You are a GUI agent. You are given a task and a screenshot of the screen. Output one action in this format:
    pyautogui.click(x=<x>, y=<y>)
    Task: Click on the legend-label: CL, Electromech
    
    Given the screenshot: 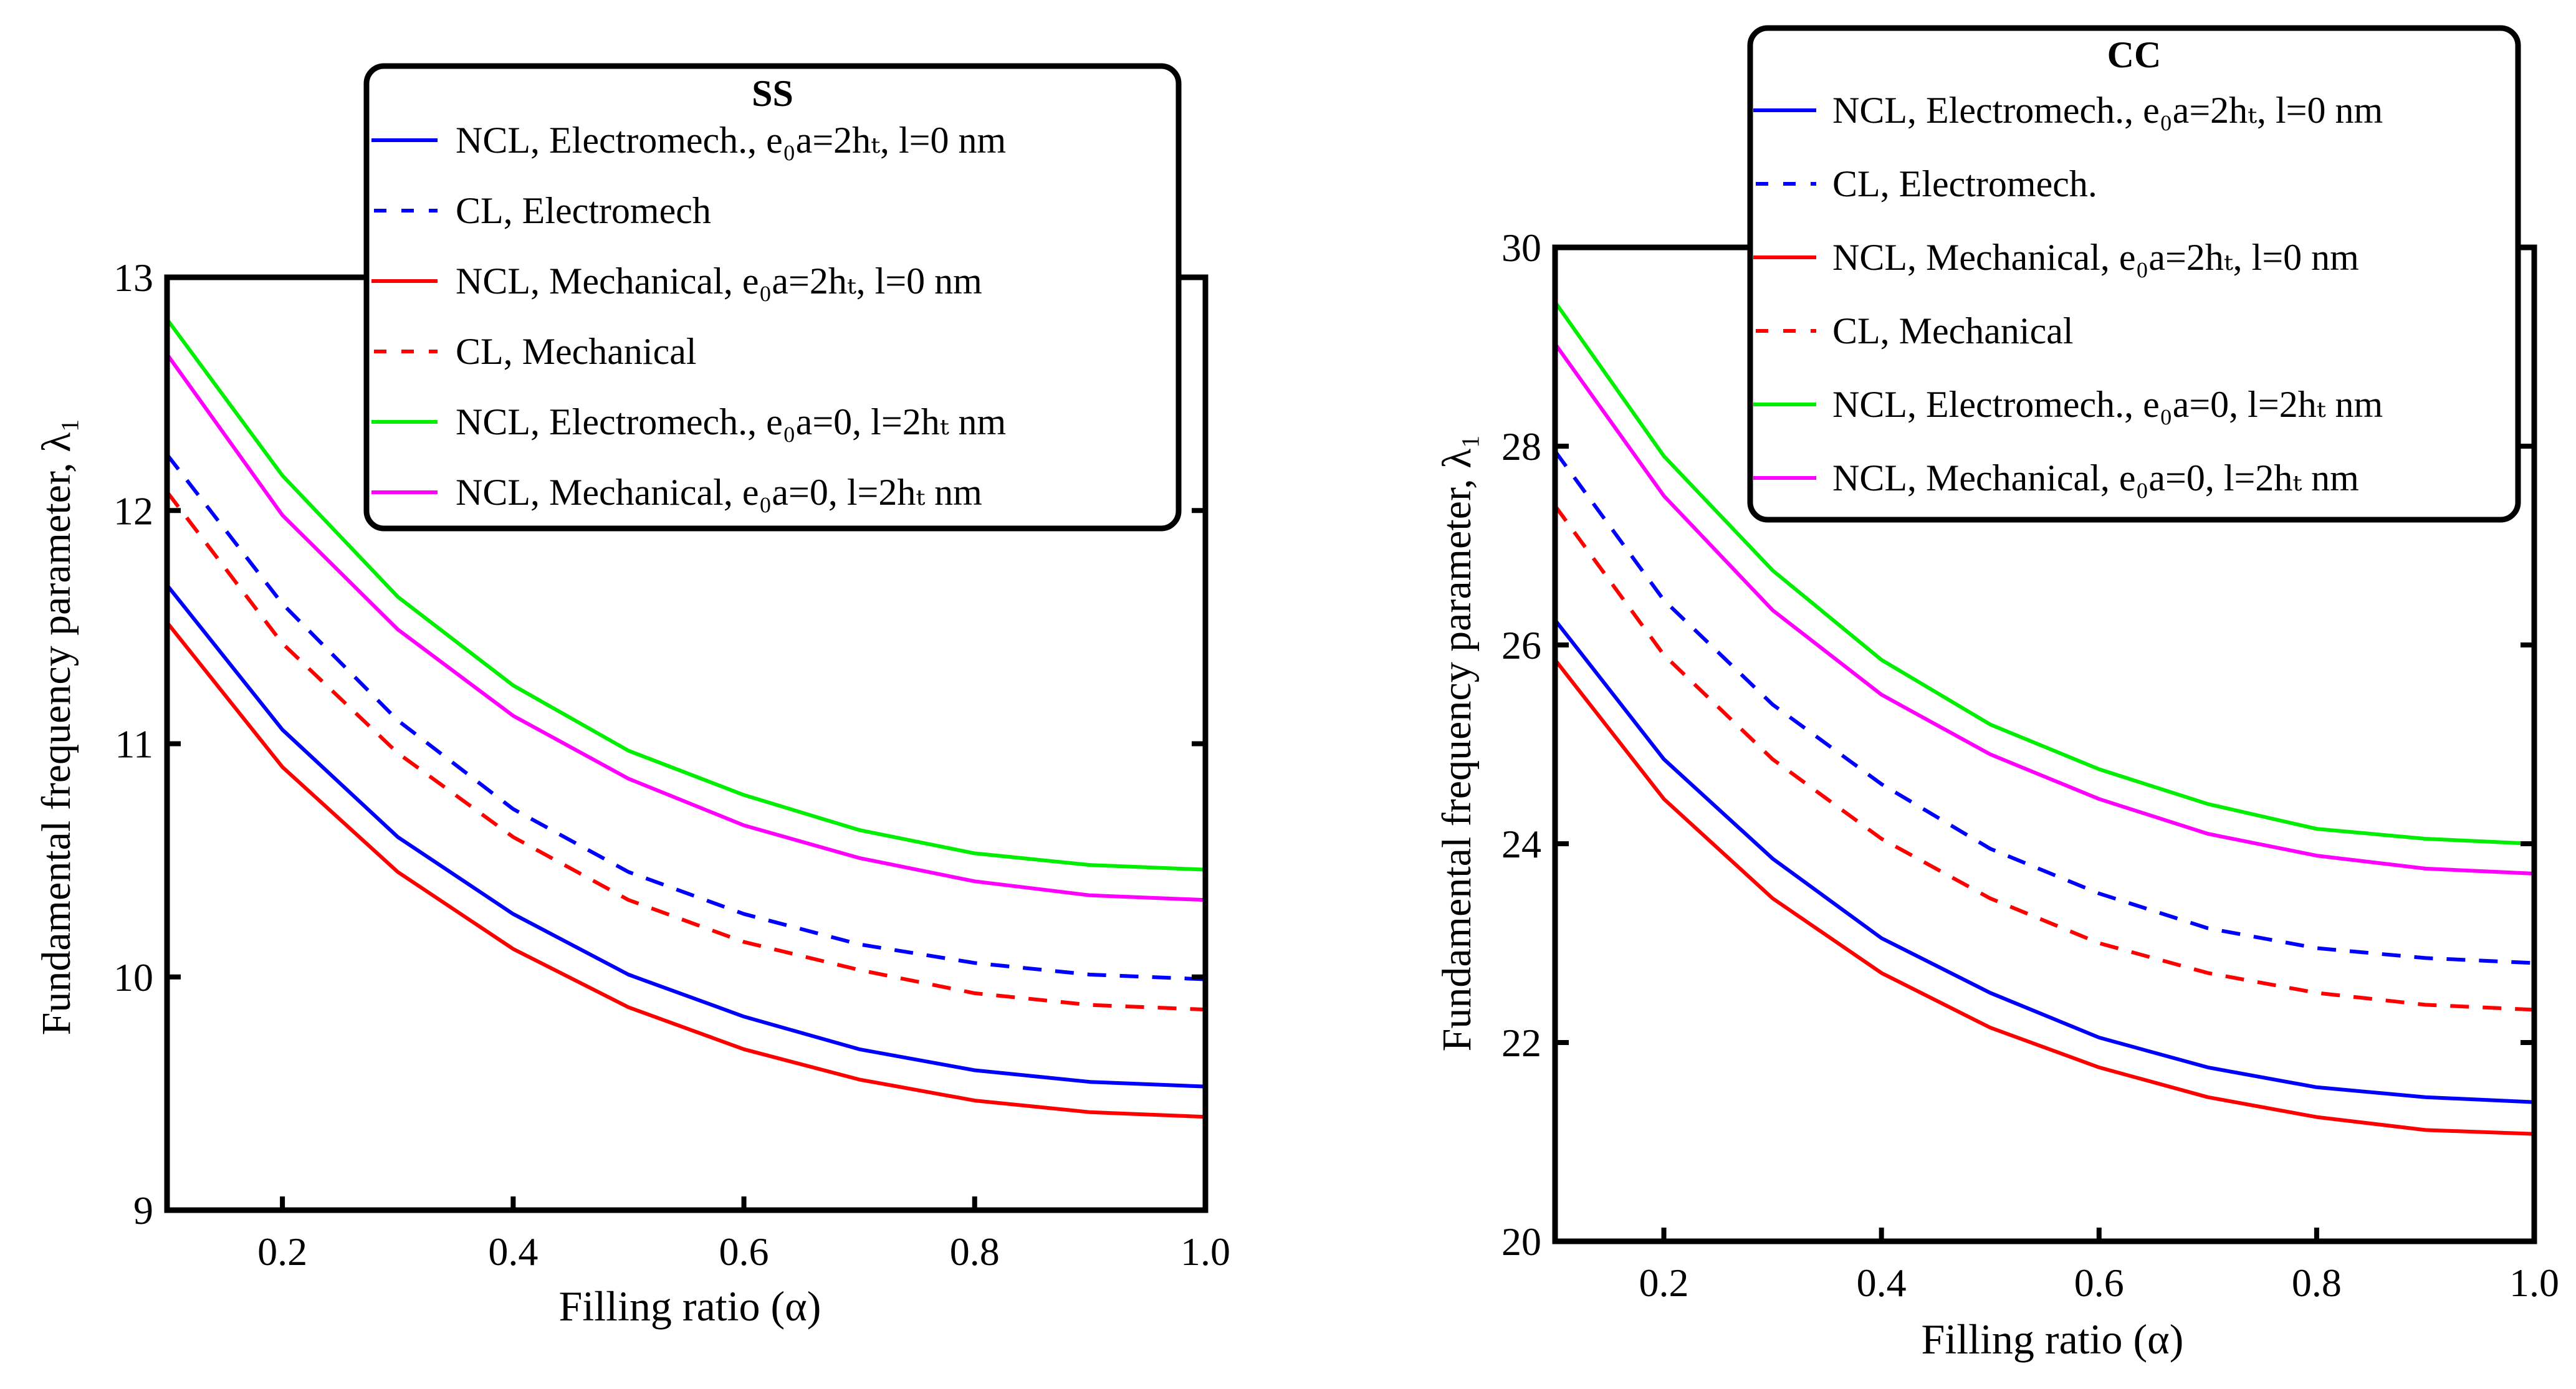 What is the action you would take?
    pyautogui.click(x=584, y=210)
    